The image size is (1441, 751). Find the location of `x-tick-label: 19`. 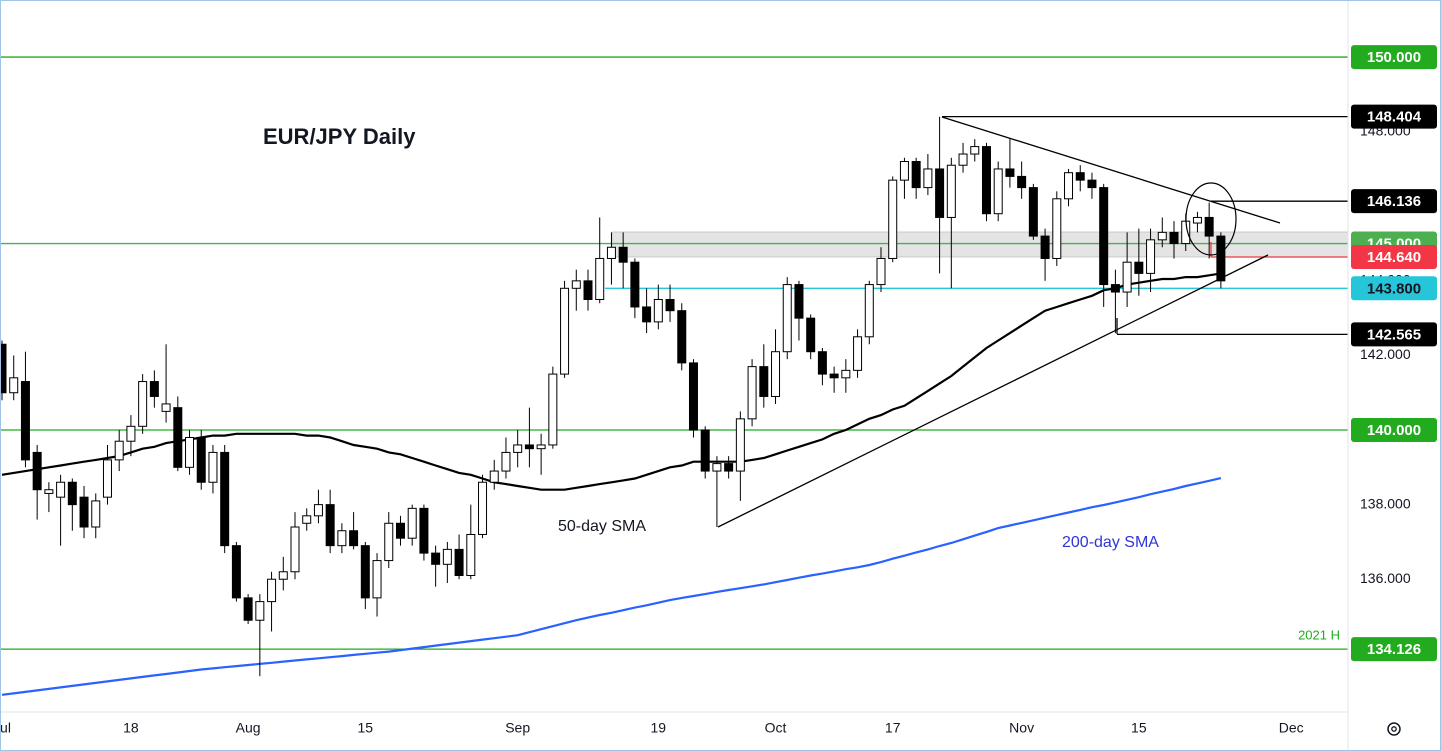

x-tick-label: 19 is located at coordinates (659, 728).